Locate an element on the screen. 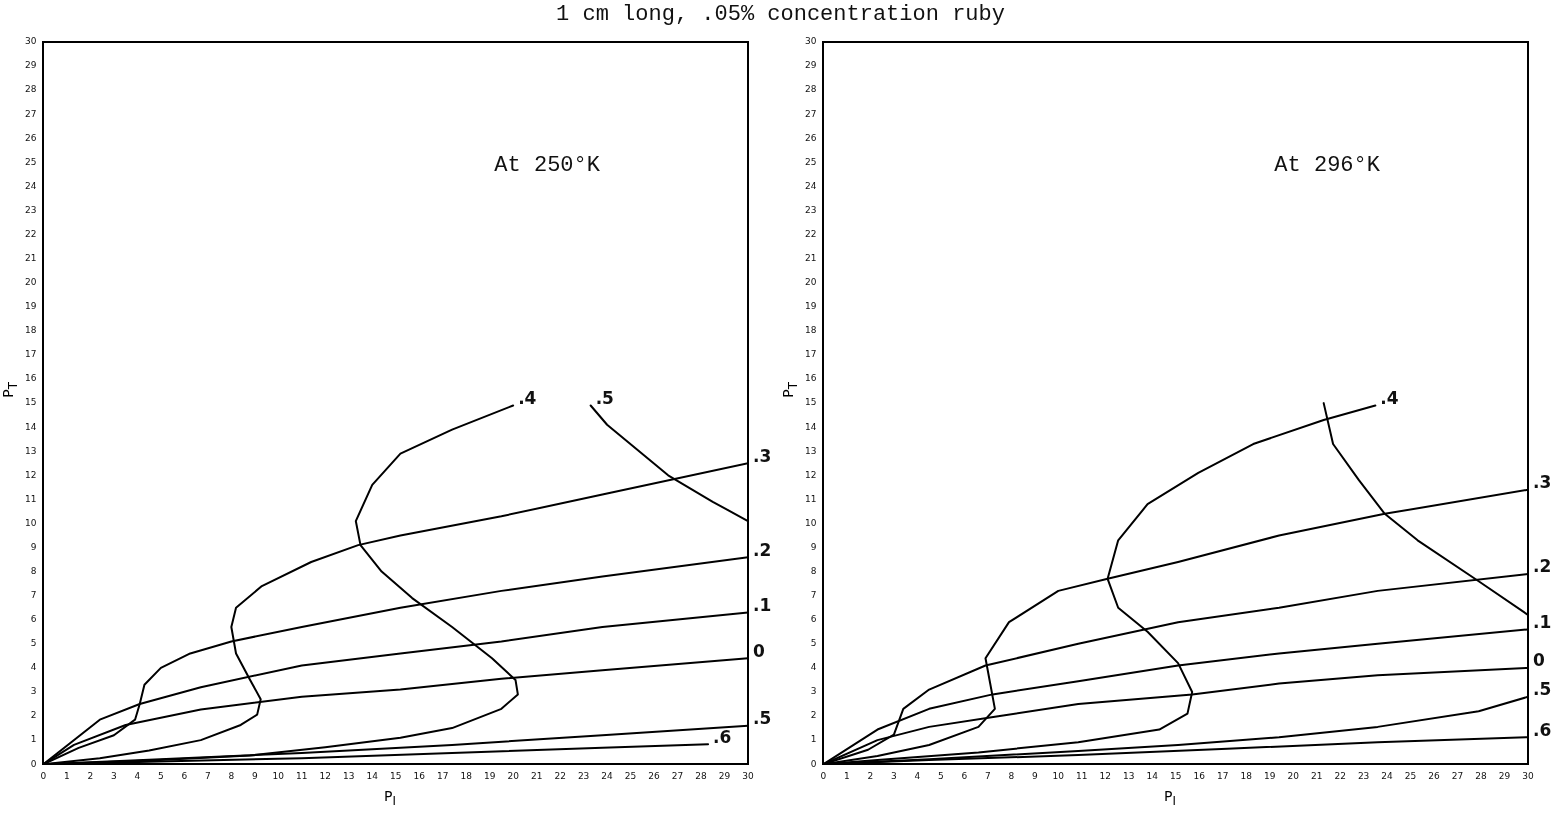  x-tick-label: 16 is located at coordinates (419, 775).